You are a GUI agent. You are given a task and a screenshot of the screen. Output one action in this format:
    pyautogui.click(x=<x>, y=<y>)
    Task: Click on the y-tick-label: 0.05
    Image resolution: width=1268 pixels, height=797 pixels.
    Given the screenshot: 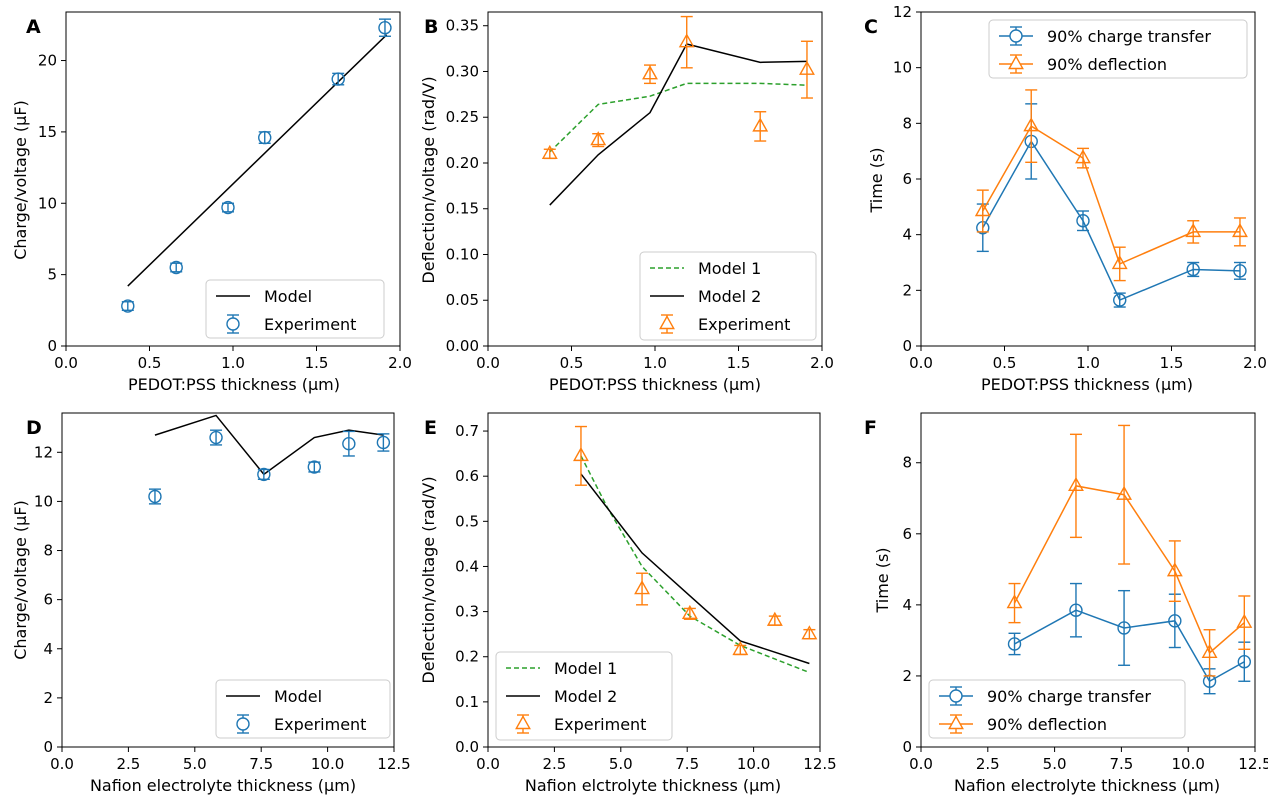 What is the action you would take?
    pyautogui.click(x=462, y=300)
    